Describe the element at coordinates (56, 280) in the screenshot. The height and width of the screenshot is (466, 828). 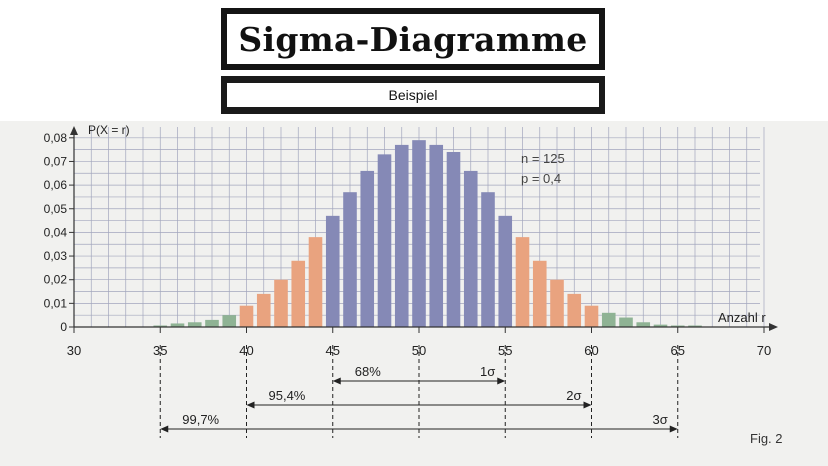
I see `y-tick-label: 0,02` at that location.